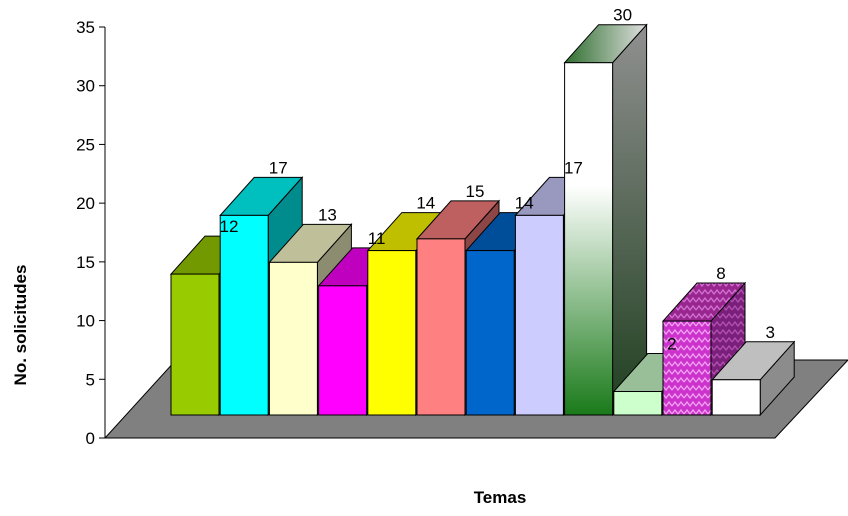 The width and height of the screenshot is (848, 516). I want to click on y-tick-label: 10, so click(85, 321).